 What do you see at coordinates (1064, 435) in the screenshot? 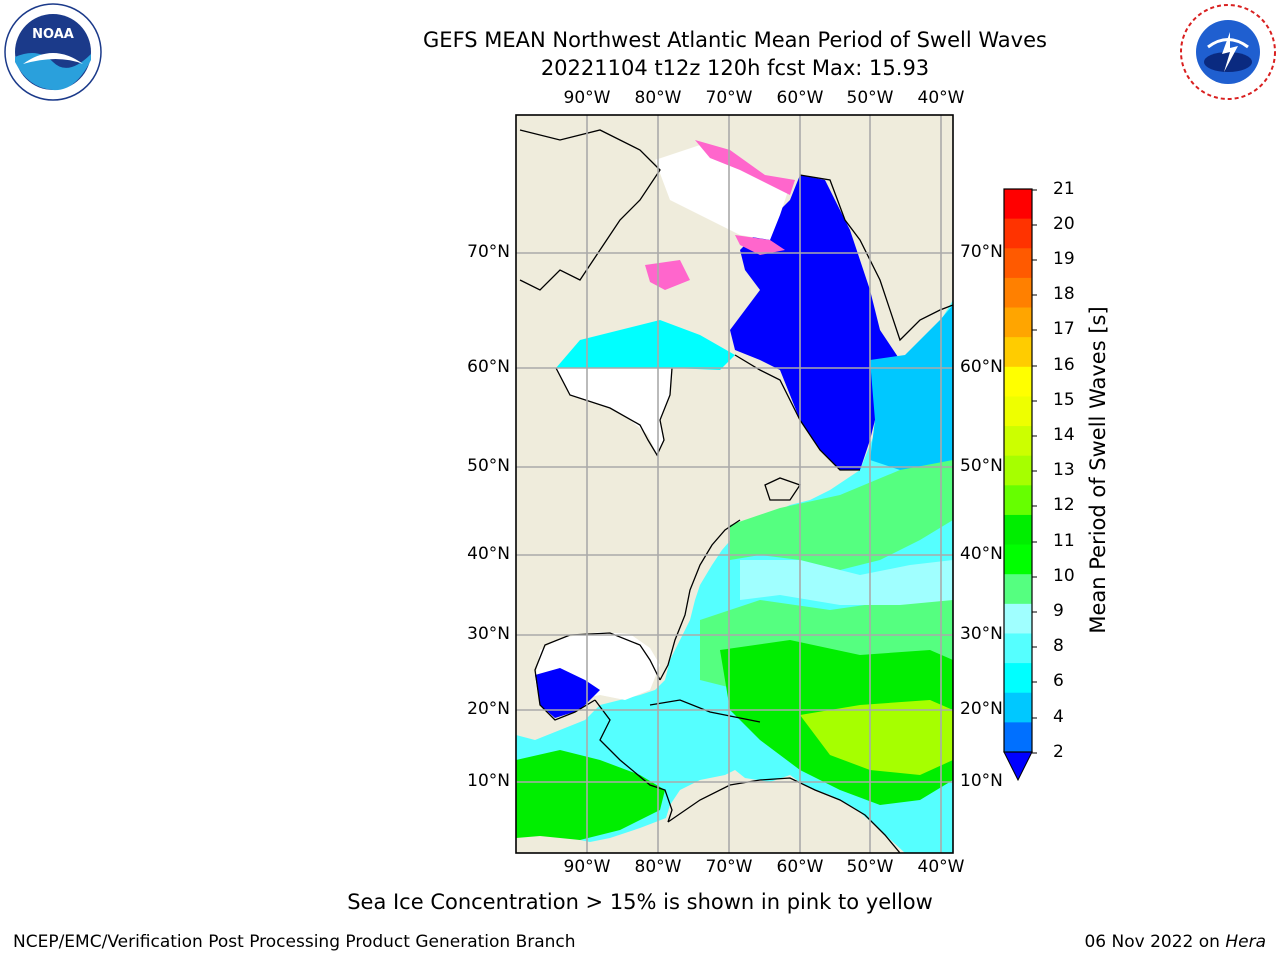
I see `colorbar-tick-label: 14` at bounding box center [1064, 435].